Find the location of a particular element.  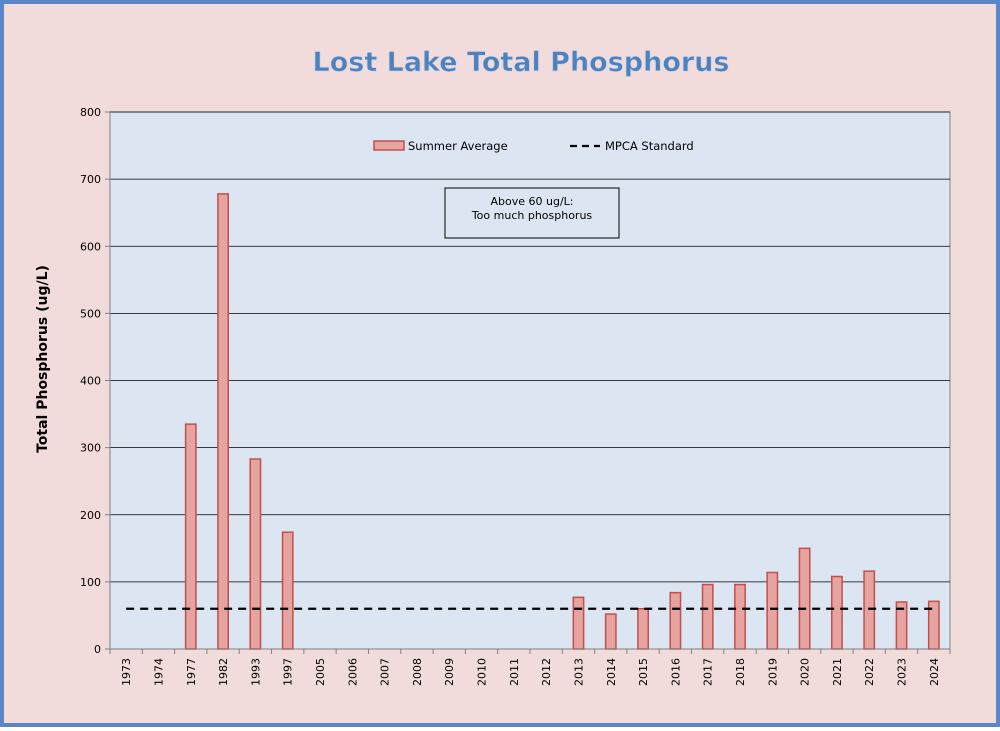

bar-2015 is located at coordinates (643, 628).